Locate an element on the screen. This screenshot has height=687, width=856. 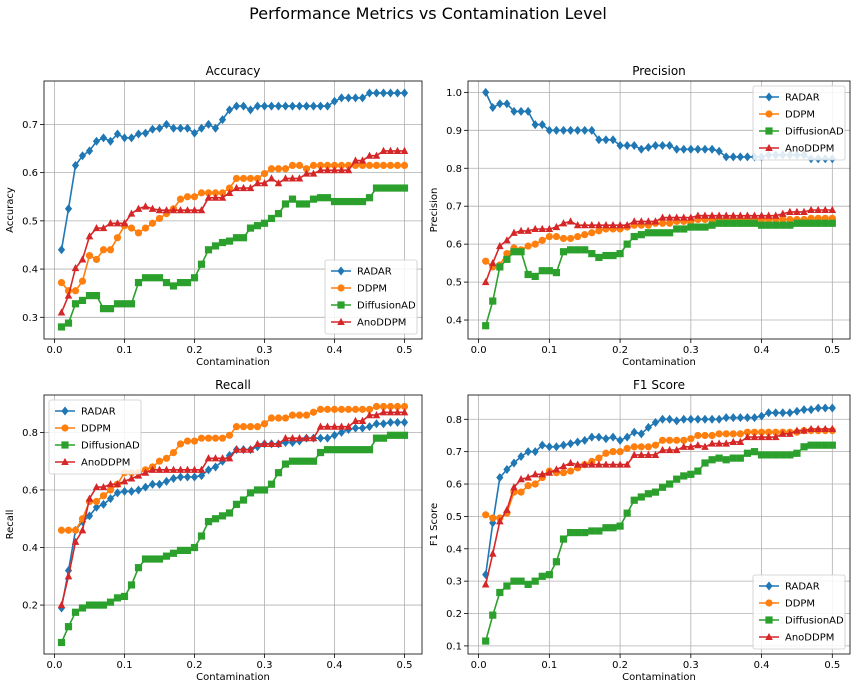
y-tick-label: 0.4 is located at coordinates (30, 270).